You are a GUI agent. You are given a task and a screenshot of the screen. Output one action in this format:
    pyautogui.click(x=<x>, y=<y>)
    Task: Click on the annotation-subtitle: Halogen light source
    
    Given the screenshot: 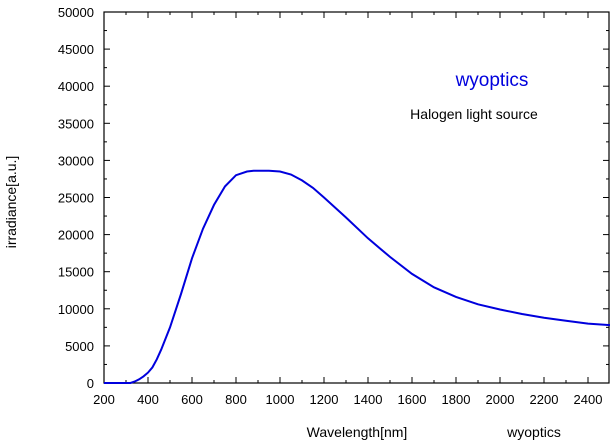 What is the action you would take?
    pyautogui.click(x=474, y=114)
    